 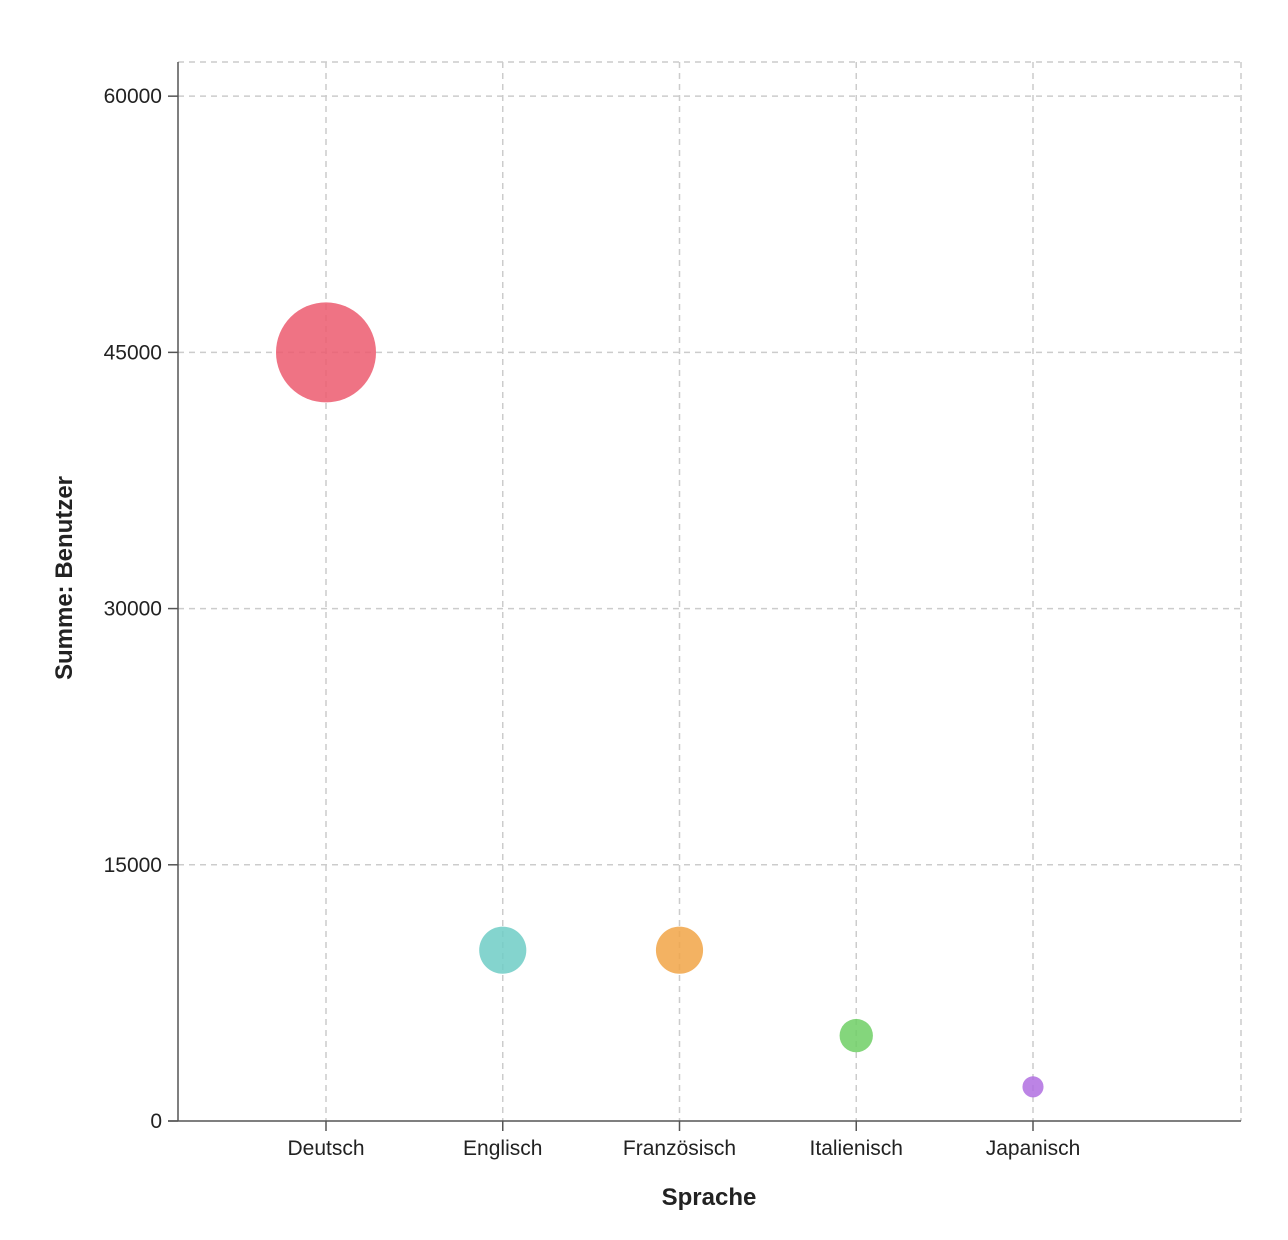 What do you see at coordinates (503, 950) in the screenshot?
I see `bubble-englisch` at bounding box center [503, 950].